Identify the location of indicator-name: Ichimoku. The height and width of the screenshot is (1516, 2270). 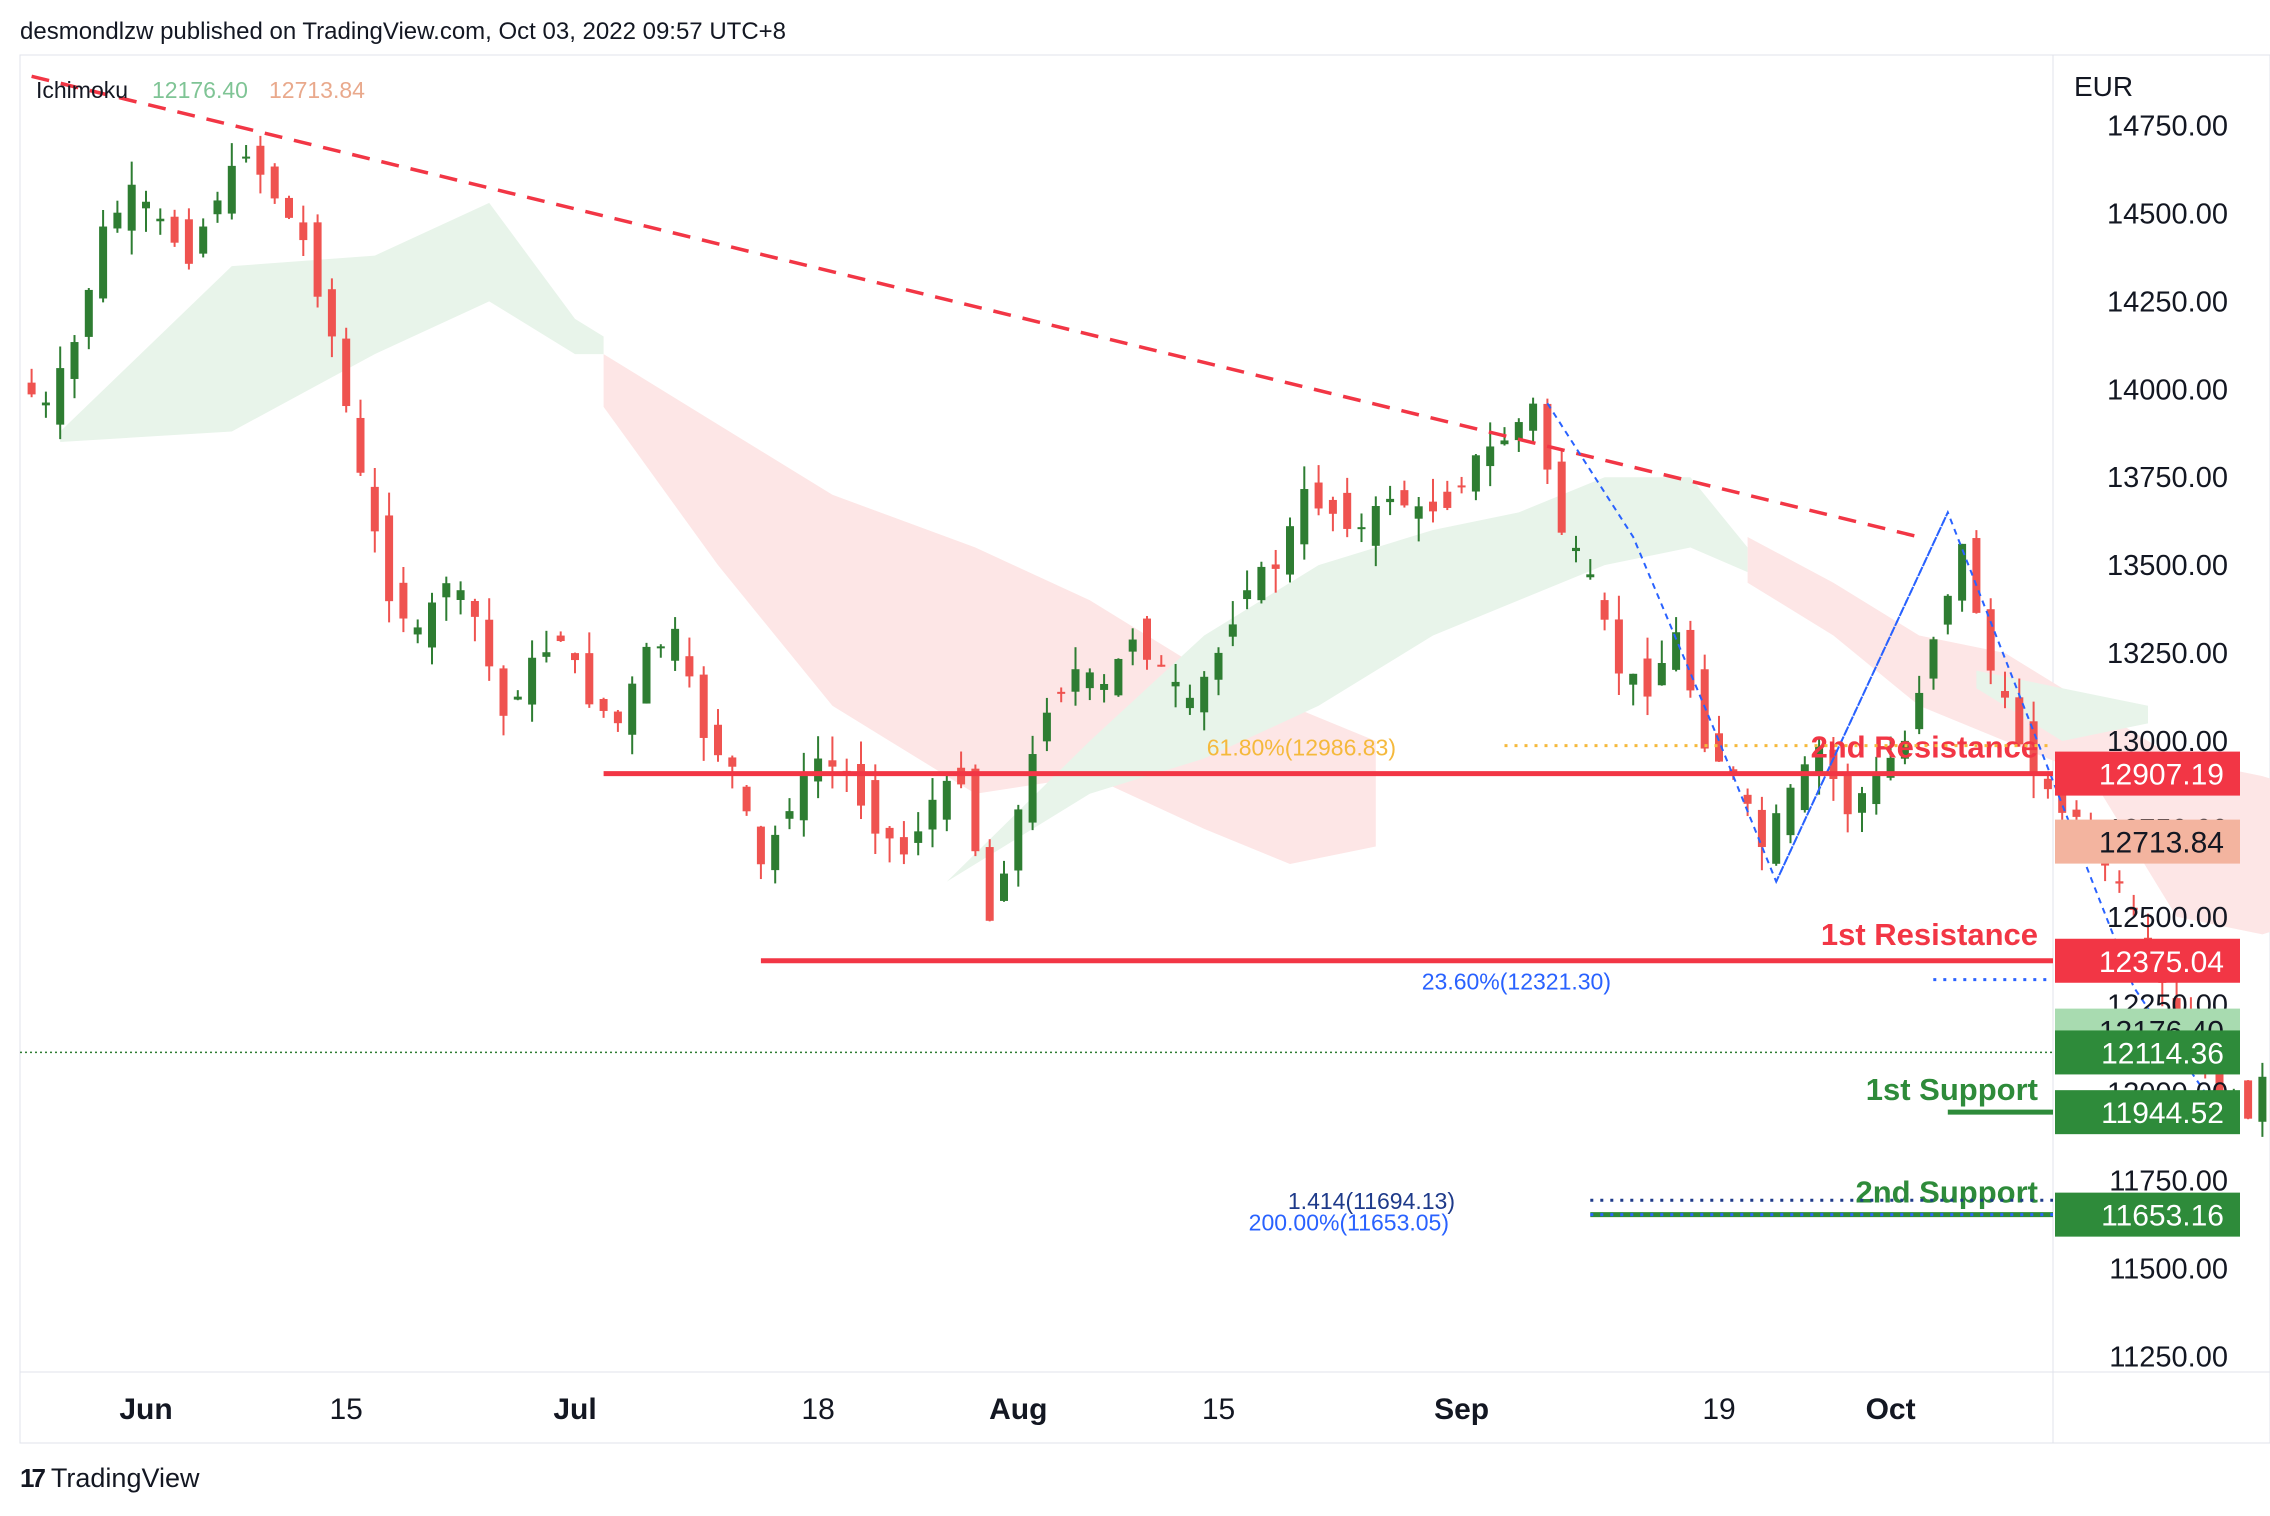
(82, 90).